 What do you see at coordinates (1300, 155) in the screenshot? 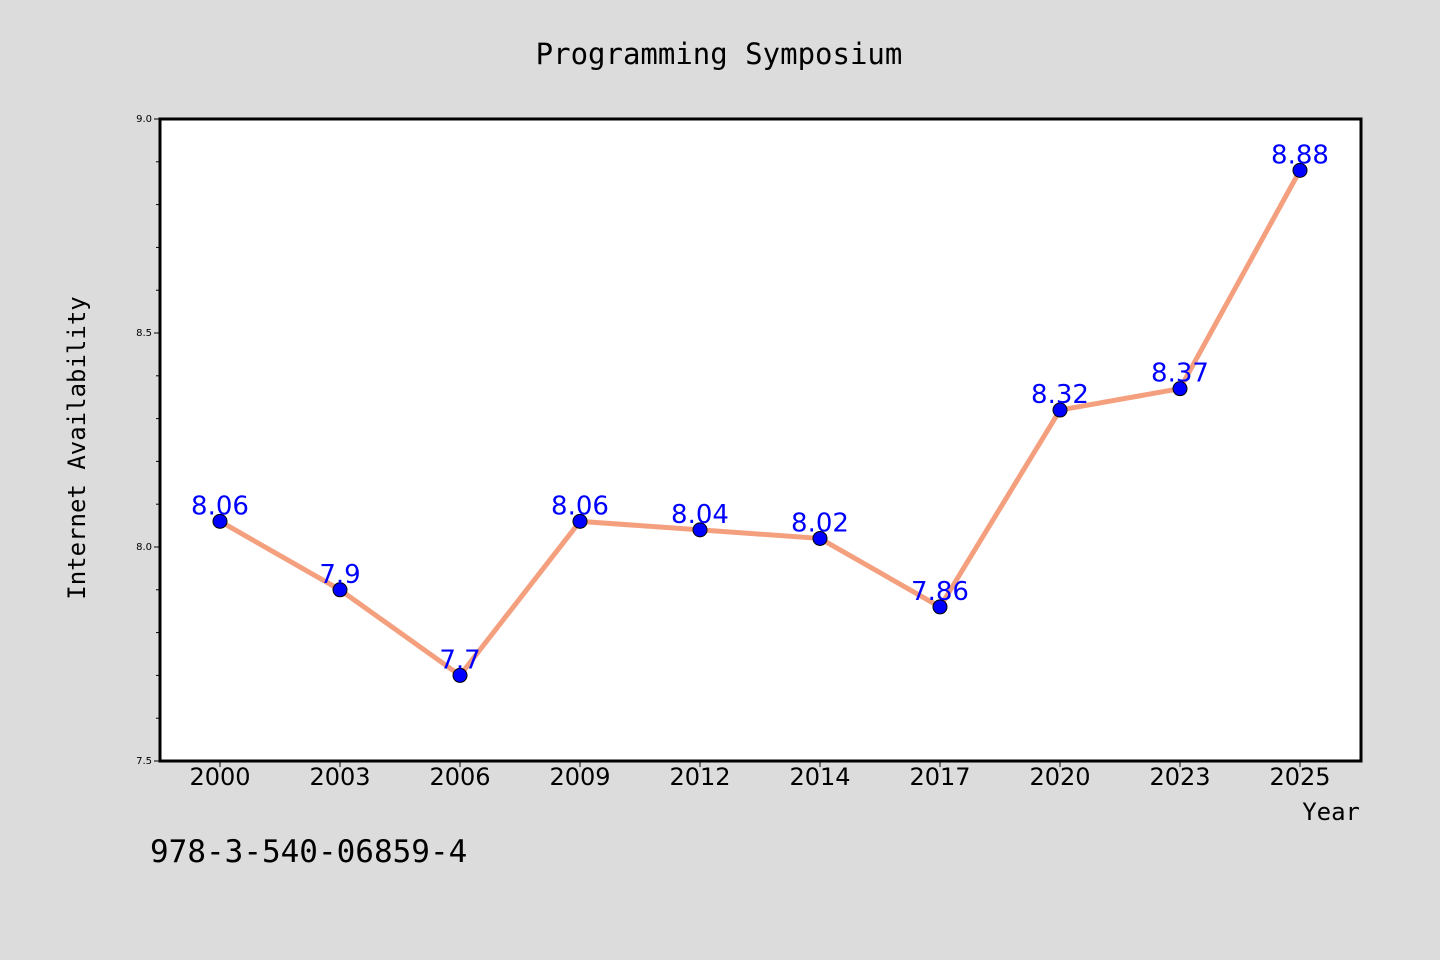
I see `data-label: 8.88` at bounding box center [1300, 155].